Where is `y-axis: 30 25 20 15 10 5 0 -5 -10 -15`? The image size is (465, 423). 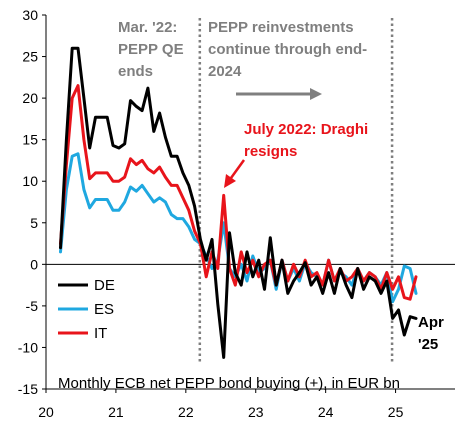
y-axis: 30 25 20 15 10 5 0 -5 -10 -15 is located at coordinates (32, 202).